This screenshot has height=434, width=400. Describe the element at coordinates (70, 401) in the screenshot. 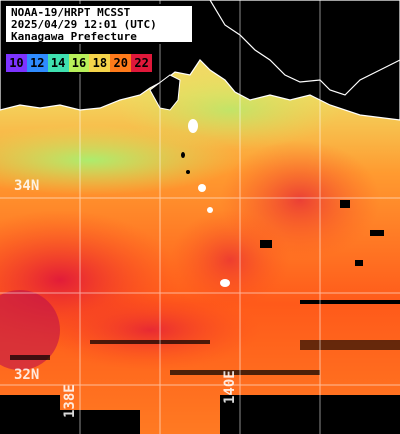

I see `lon-label-138e: 138E` at that location.